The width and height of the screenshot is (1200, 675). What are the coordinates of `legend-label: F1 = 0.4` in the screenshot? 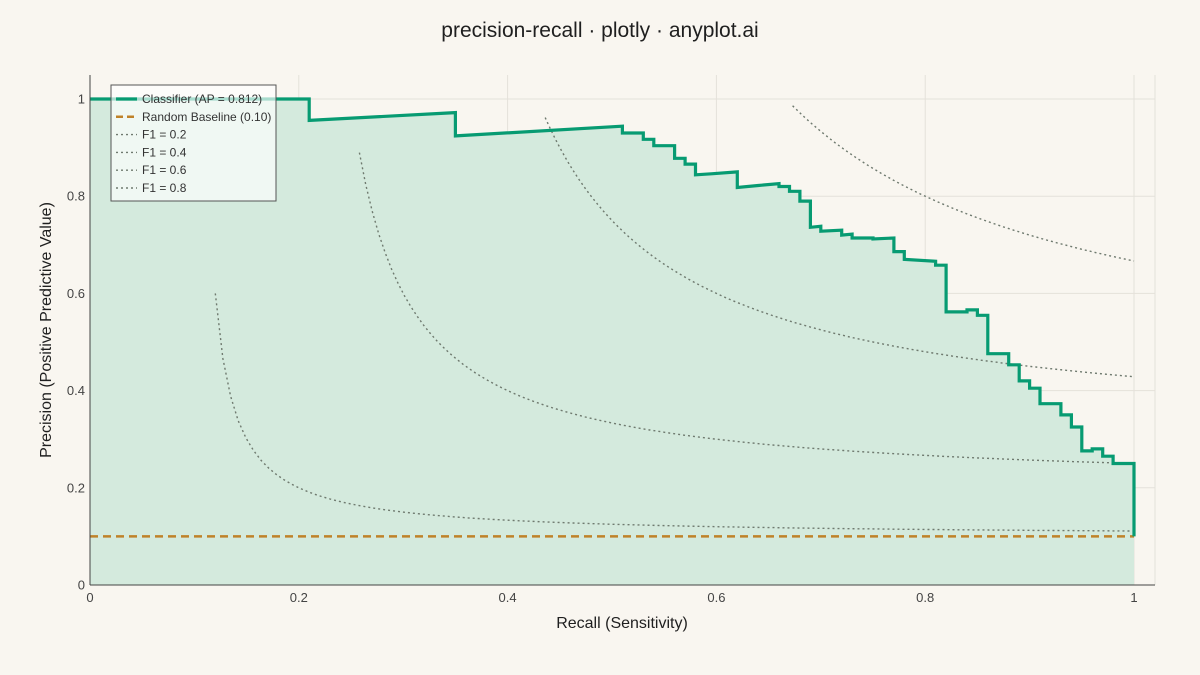 It's located at (164, 152).